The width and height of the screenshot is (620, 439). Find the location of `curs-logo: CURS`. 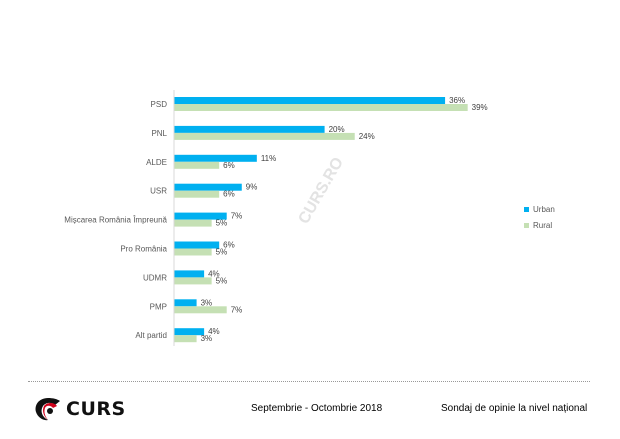

curs-logo: CURS is located at coordinates (79, 409).